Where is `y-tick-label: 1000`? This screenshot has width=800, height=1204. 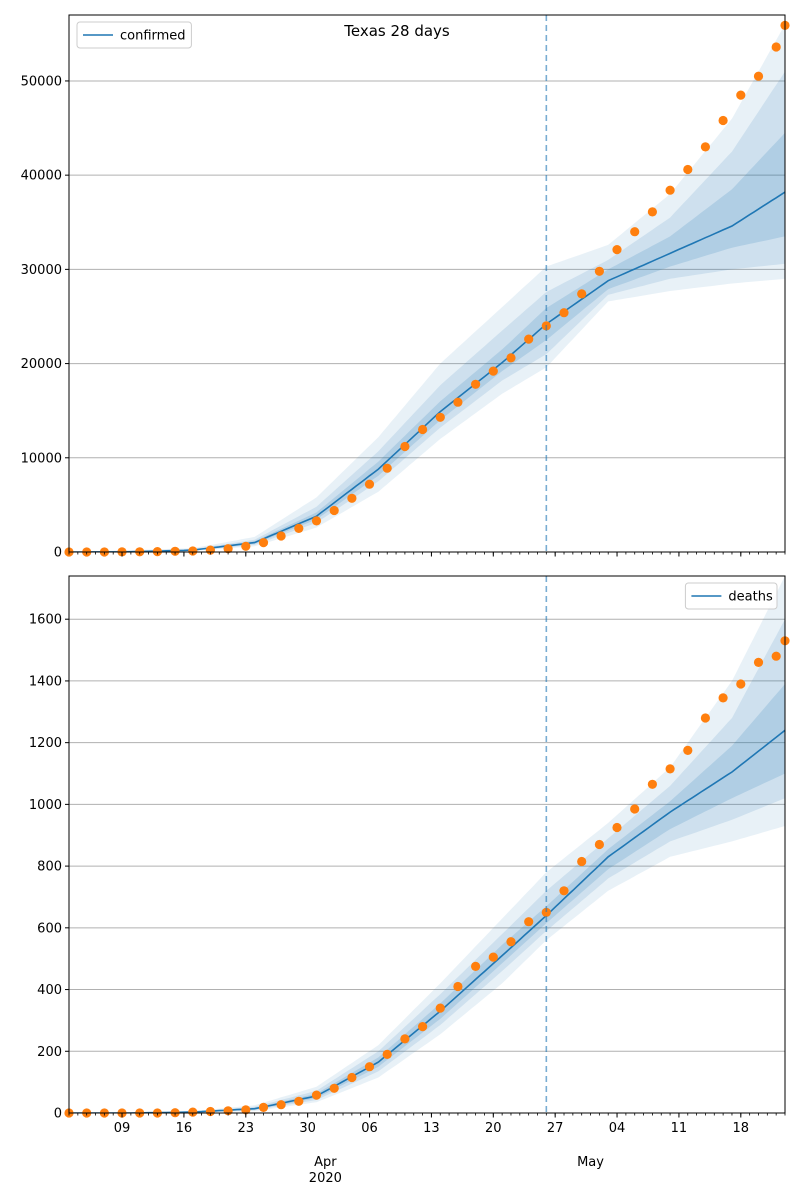
y-tick-label: 1000 is located at coordinates (45, 805).